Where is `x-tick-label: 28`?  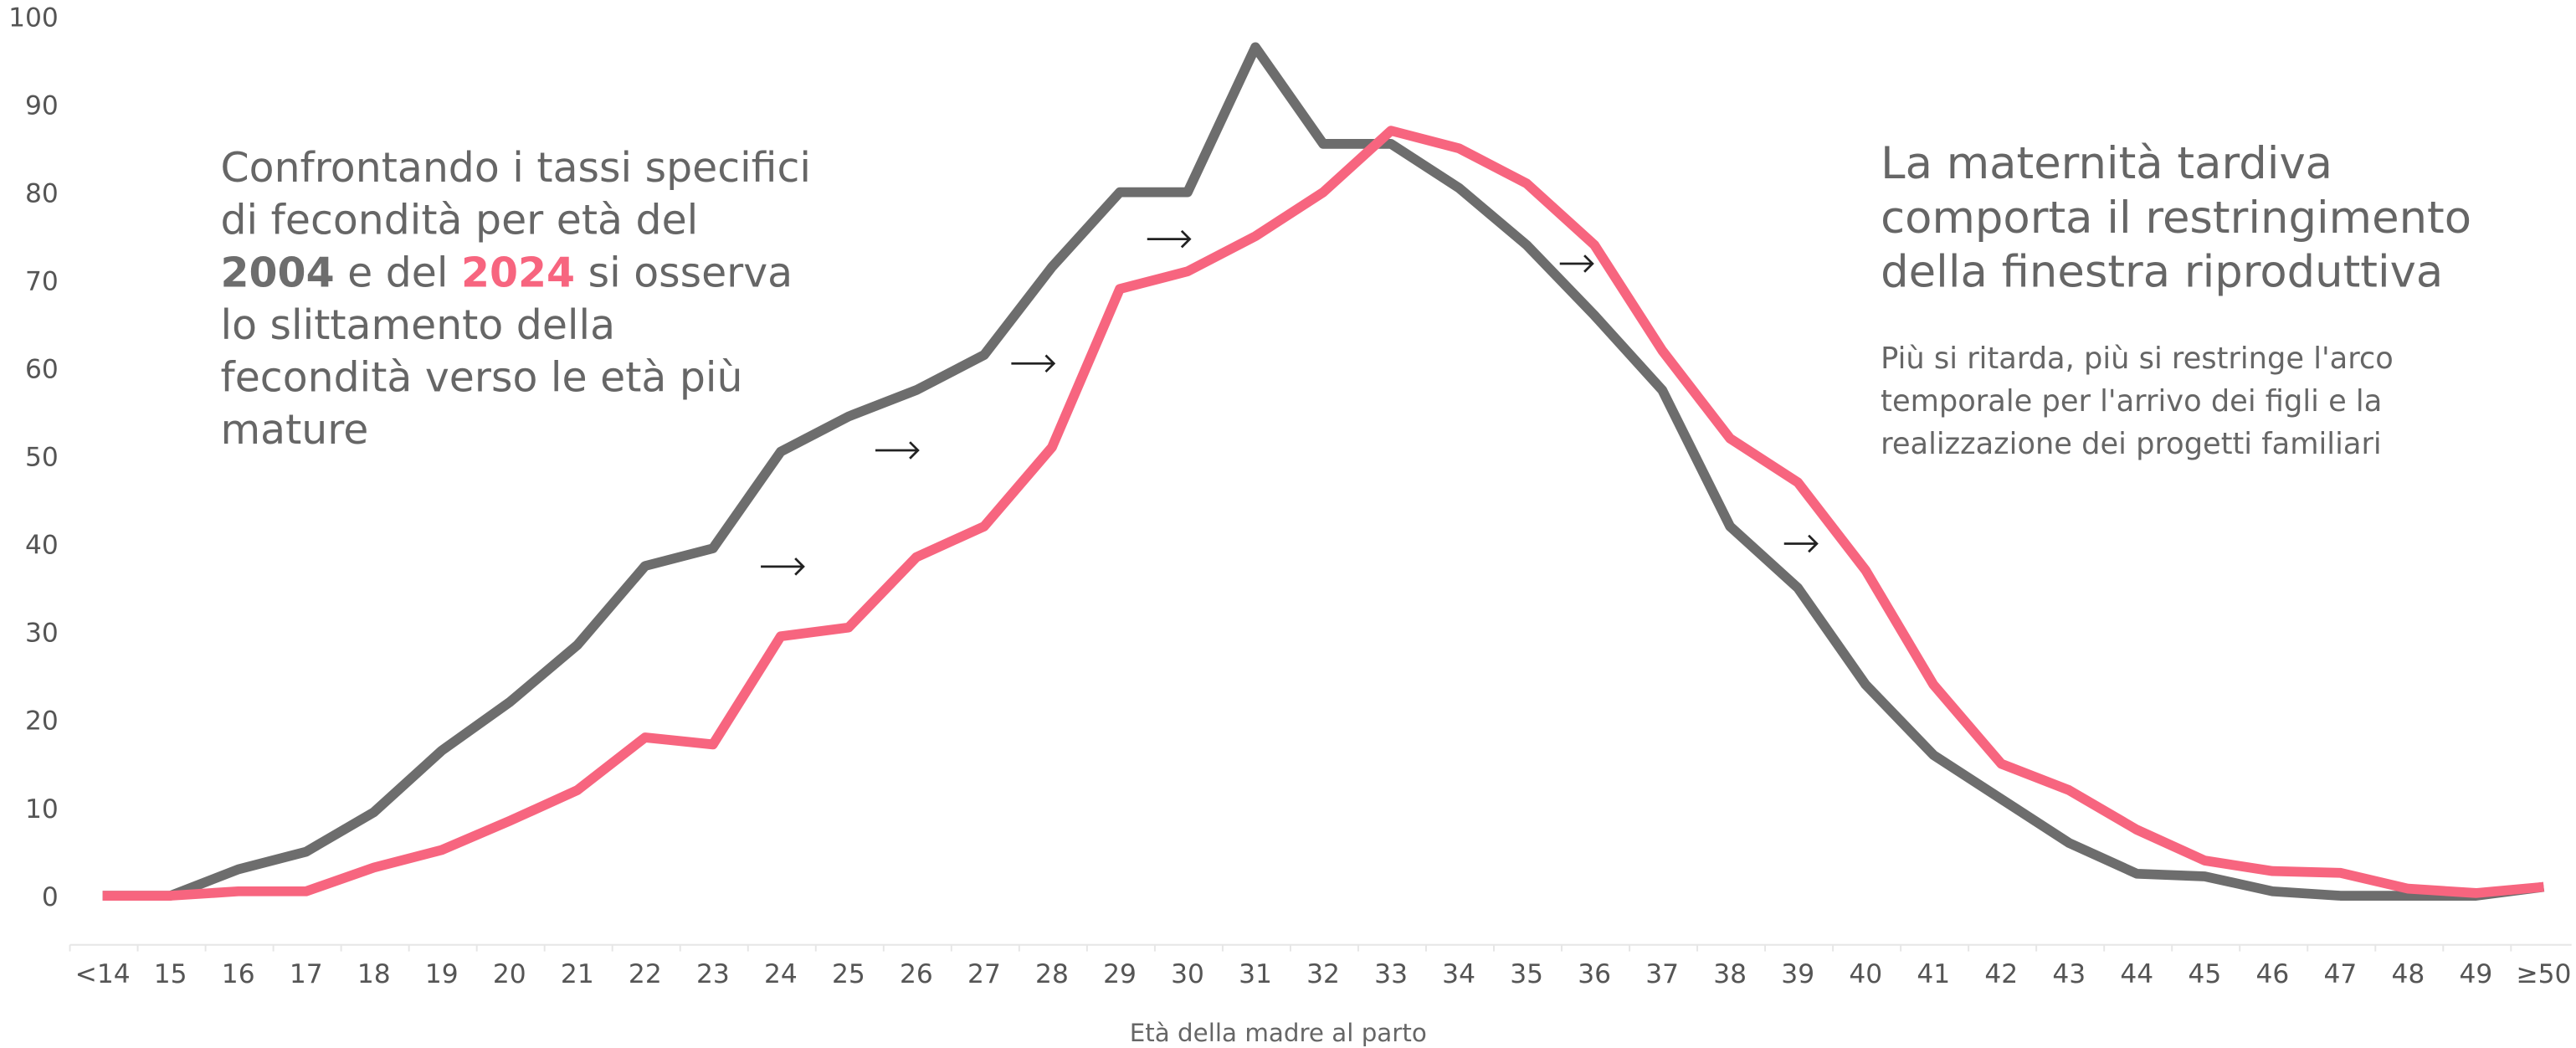
x-tick-label: 28 is located at coordinates (1052, 974).